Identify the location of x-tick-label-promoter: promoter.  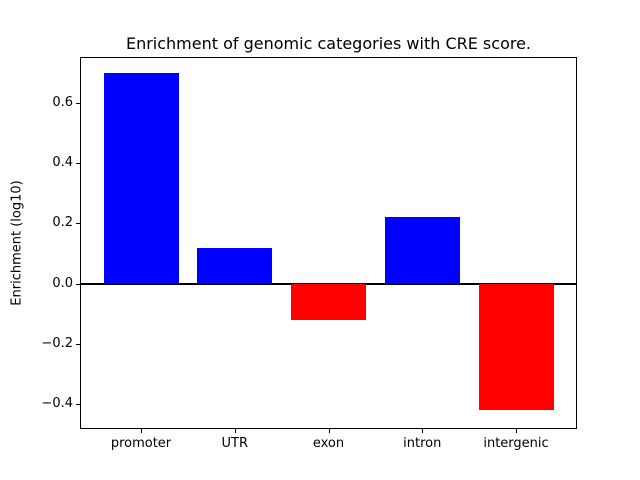
(141, 443).